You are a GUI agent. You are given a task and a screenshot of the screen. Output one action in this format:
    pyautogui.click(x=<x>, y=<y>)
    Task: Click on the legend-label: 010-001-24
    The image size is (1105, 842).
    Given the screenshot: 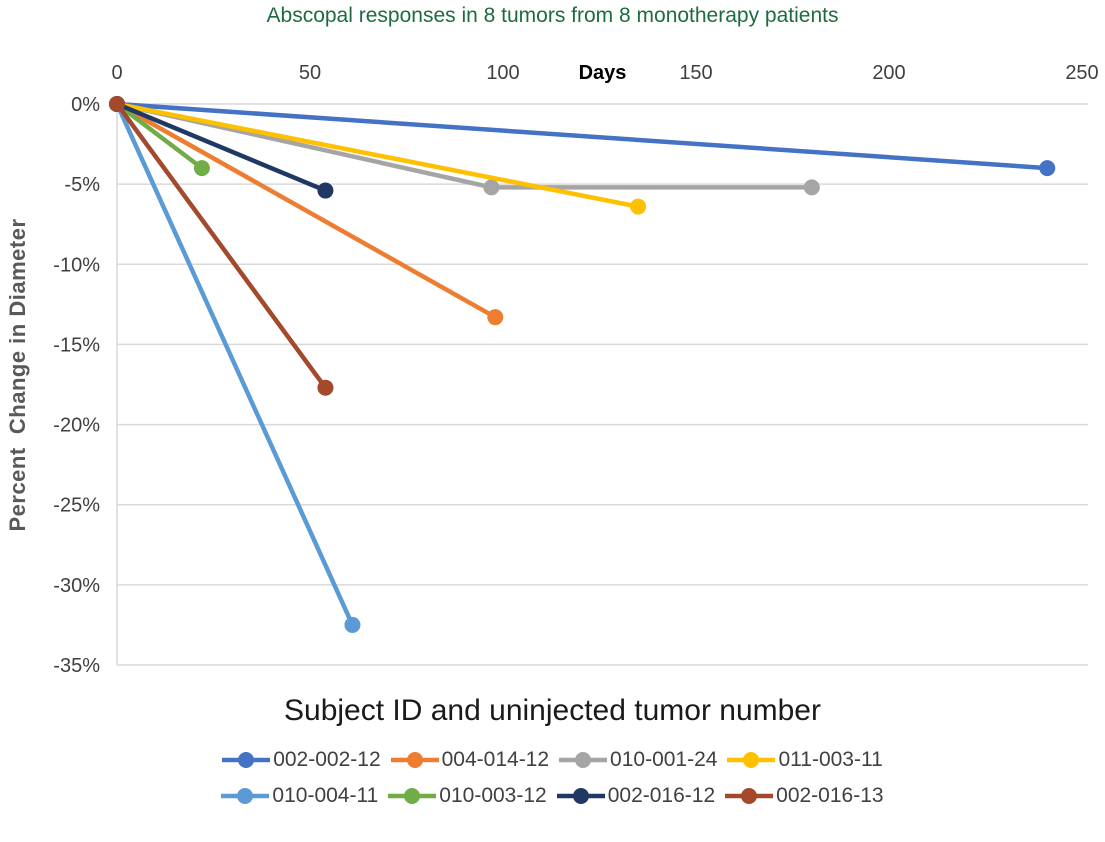 What is the action you would take?
    pyautogui.click(x=664, y=759)
    